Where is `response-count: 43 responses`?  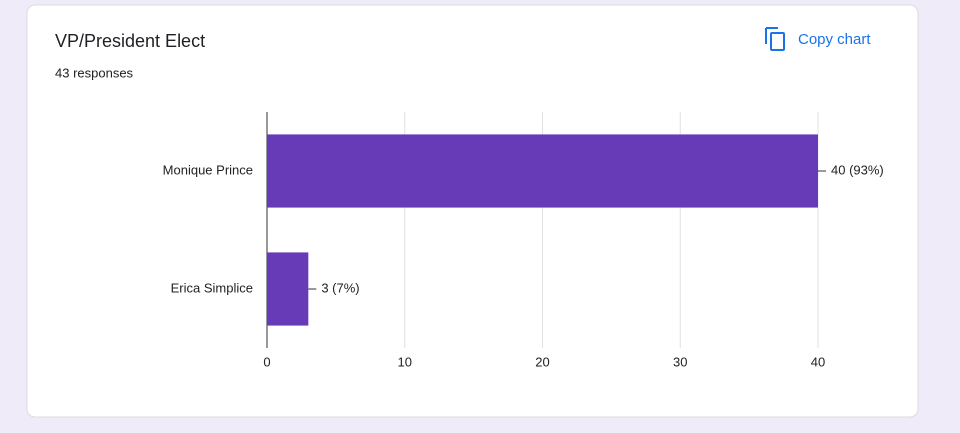 response-count: 43 responses is located at coordinates (94, 72).